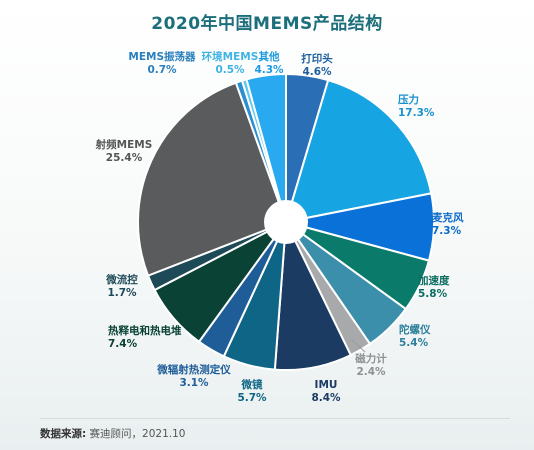 Image resolution: width=534 pixels, height=450 pixels. What do you see at coordinates (371, 372) in the screenshot?
I see `slice-value-label: 2.4%` at bounding box center [371, 372].